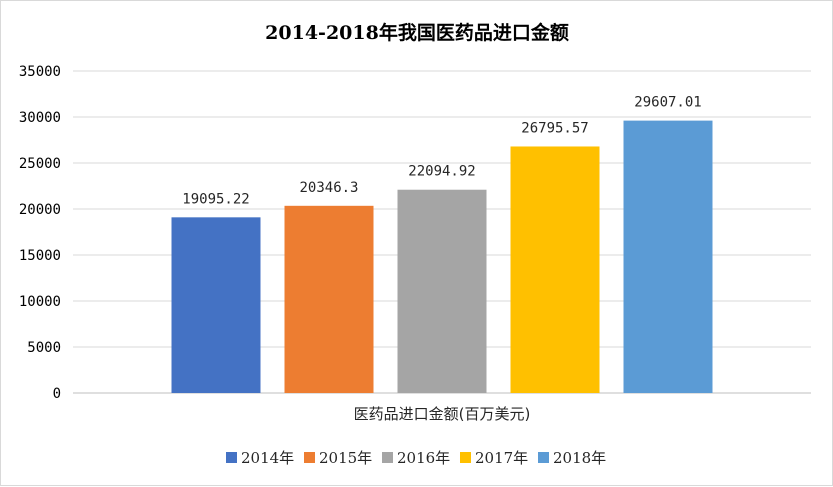 The width and height of the screenshot is (833, 487). Describe the element at coordinates (441, 172) in the screenshot. I see `data-label: 22094.92` at that location.